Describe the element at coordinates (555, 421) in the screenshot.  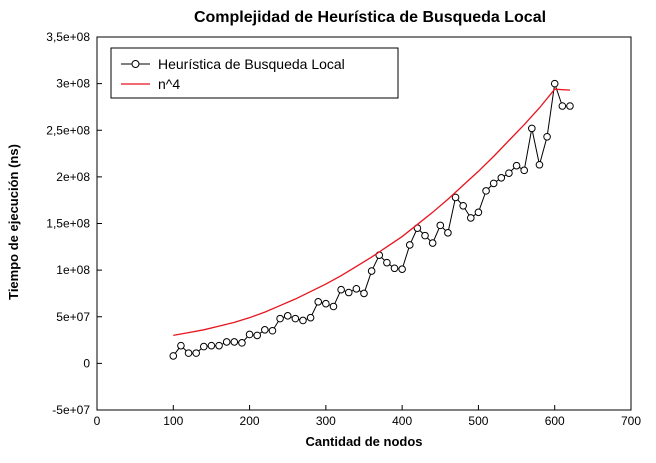
I see `x-tick-label: 600` at that location.